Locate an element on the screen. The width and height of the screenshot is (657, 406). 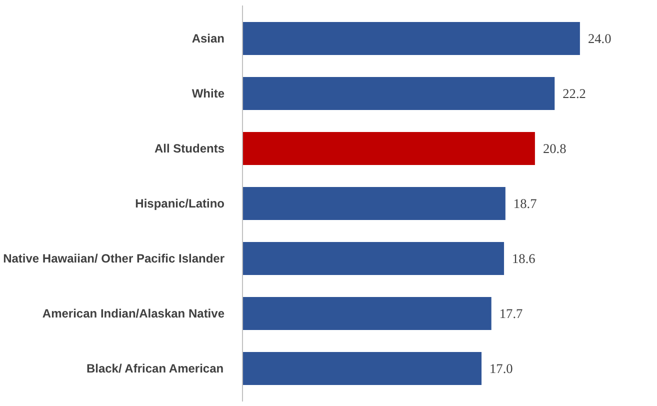
data-label: 22.2 is located at coordinates (574, 93).